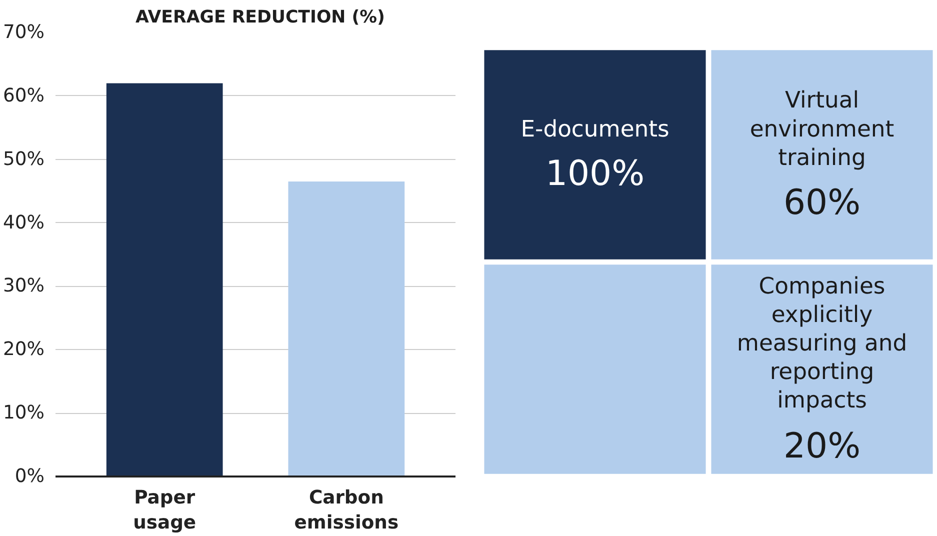  Describe the element at coordinates (164, 511) in the screenshot. I see `x-tick-label: Paper usage` at that location.